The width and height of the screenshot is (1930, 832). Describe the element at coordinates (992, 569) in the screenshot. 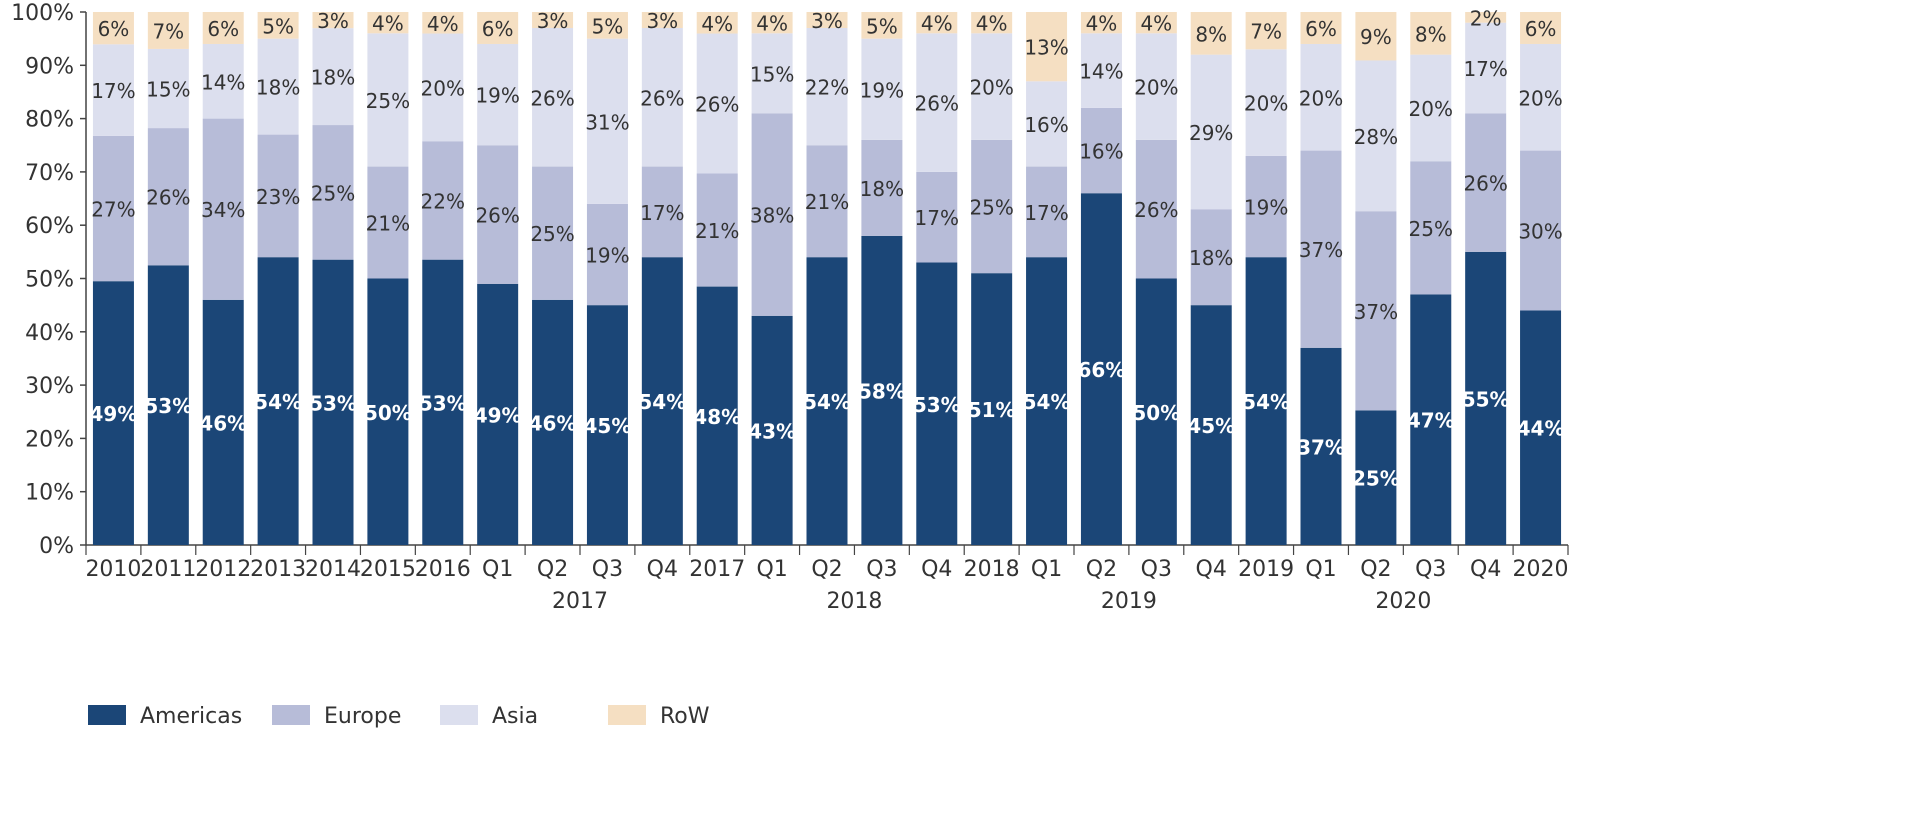

I see `x-tick-label: 2018` at that location.